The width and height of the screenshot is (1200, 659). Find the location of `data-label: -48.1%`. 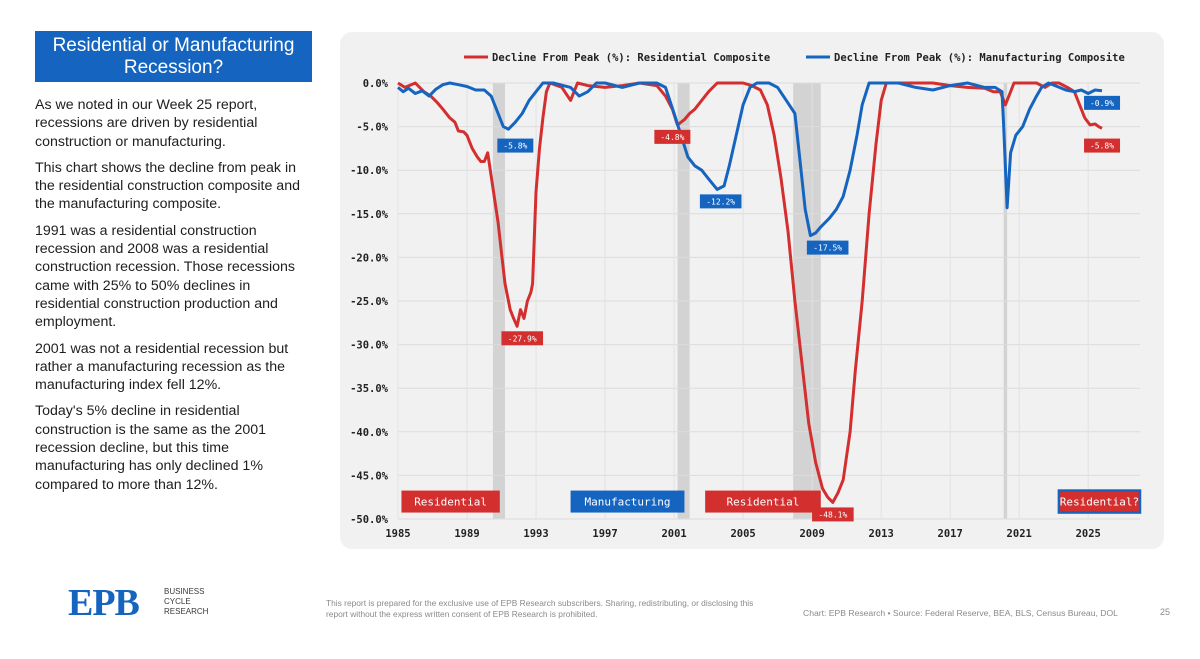

data-label: -48.1% is located at coordinates (832, 514).